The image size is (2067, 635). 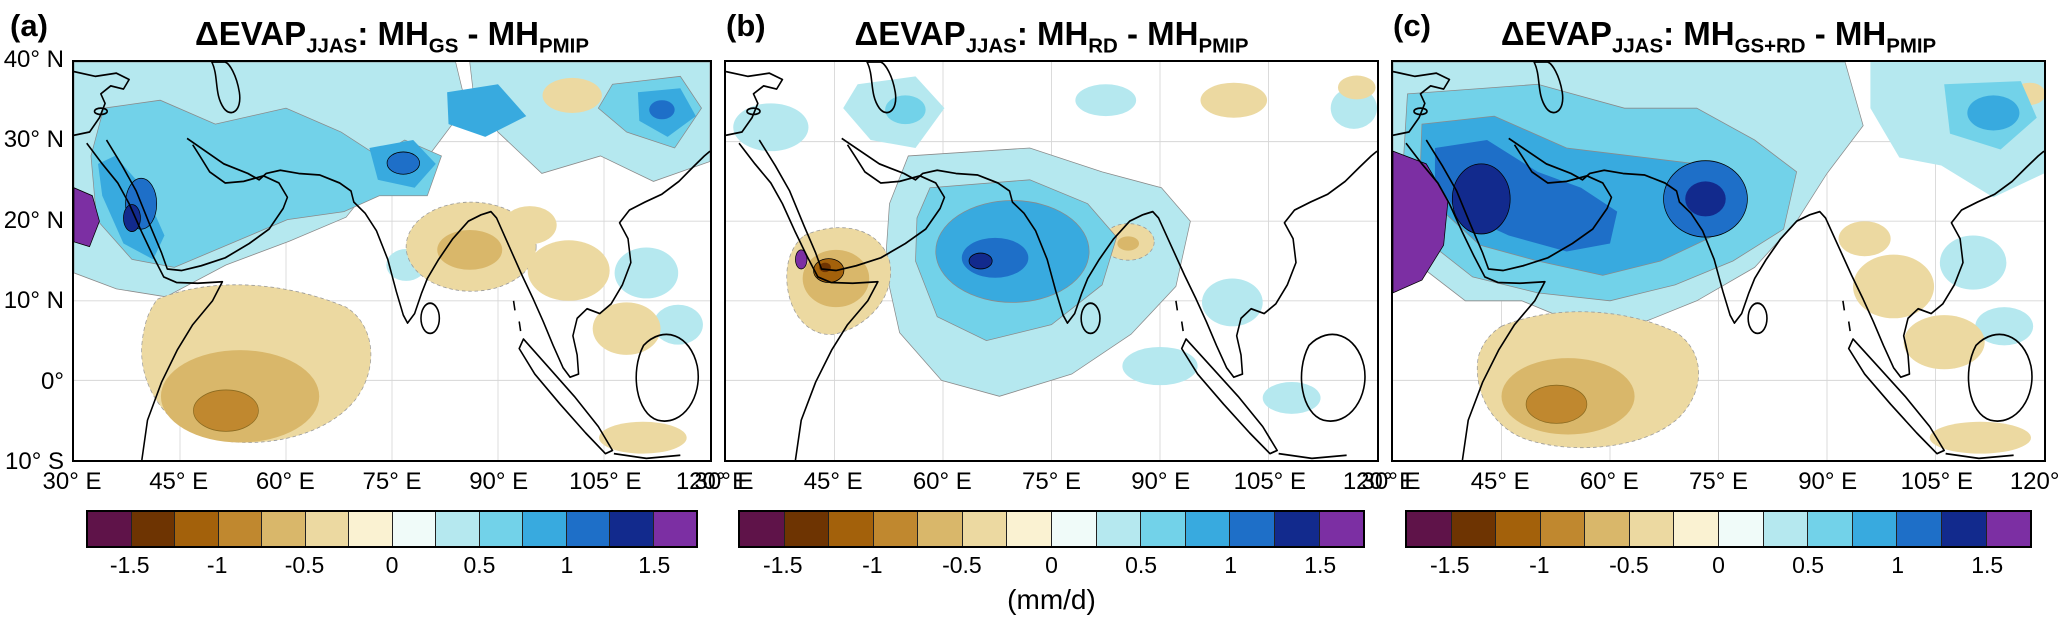 What do you see at coordinates (33, 59) in the screenshot?
I see `y-tick-label: 40° N` at bounding box center [33, 59].